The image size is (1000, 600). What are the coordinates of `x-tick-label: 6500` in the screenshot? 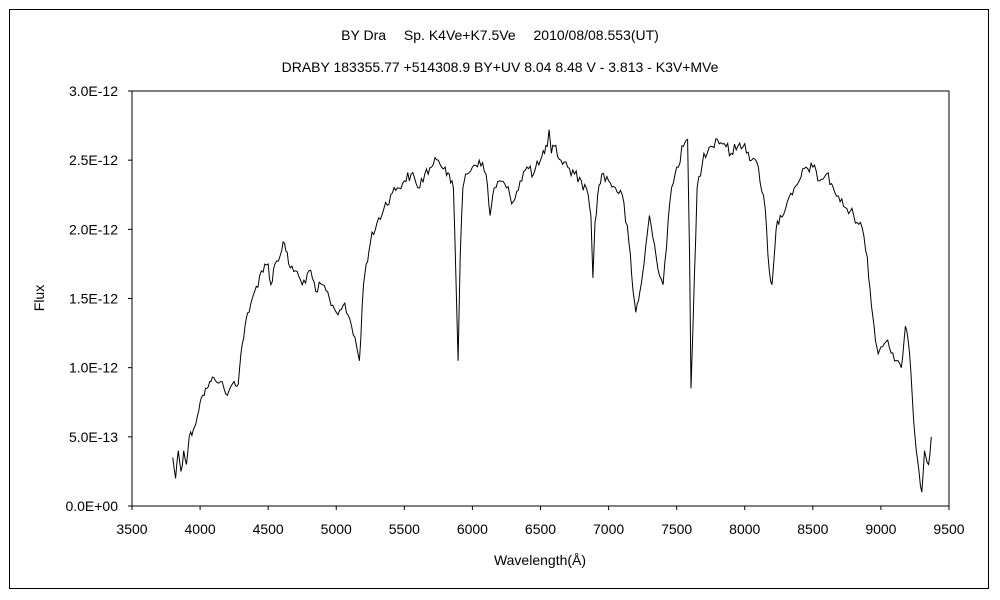 It's located at (540, 529).